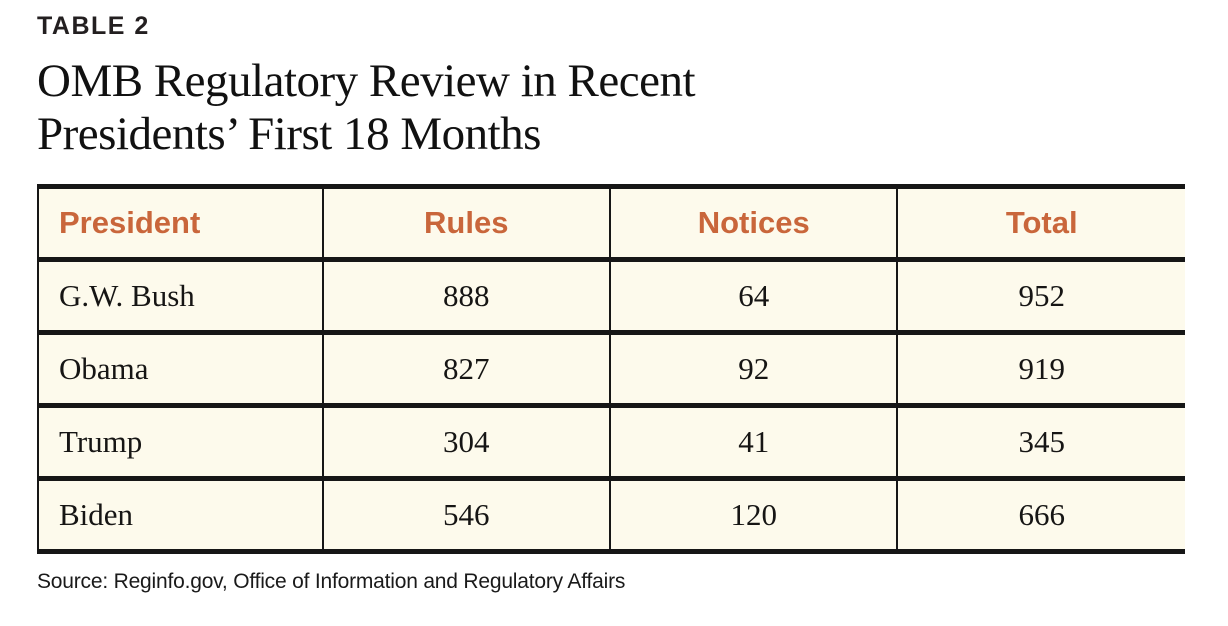 The height and width of the screenshot is (626, 1228). I want to click on cell-total: 919, so click(1040, 369).